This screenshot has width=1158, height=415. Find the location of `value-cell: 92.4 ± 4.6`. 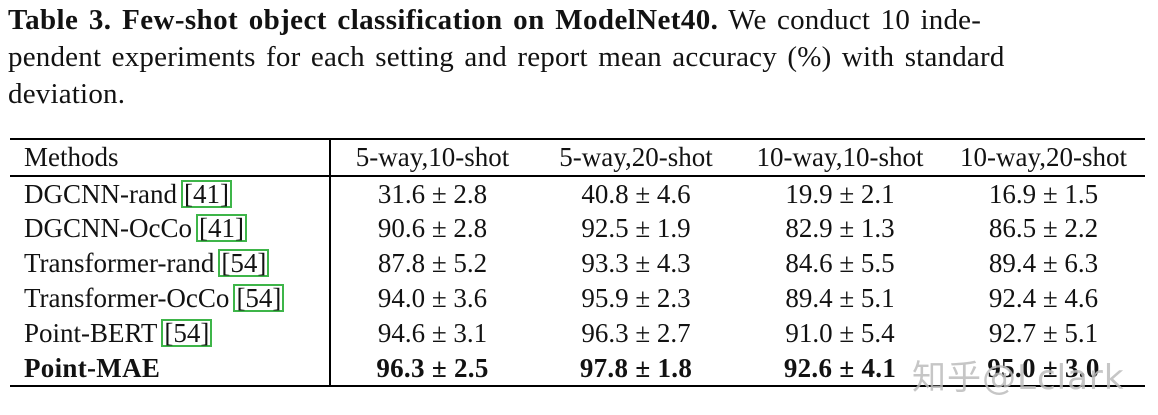

value-cell: 92.4 ± 4.6 is located at coordinates (1043, 298).